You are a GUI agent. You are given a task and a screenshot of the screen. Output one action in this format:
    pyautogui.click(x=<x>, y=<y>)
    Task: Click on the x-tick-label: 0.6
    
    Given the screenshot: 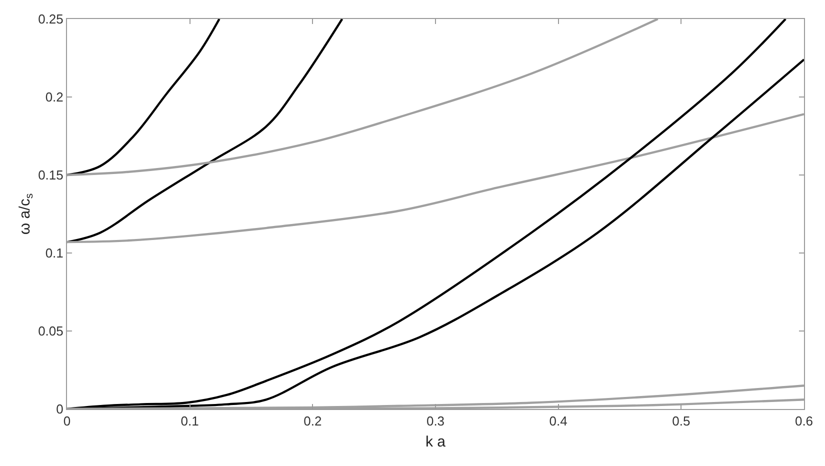 What is the action you would take?
    pyautogui.click(x=804, y=421)
    